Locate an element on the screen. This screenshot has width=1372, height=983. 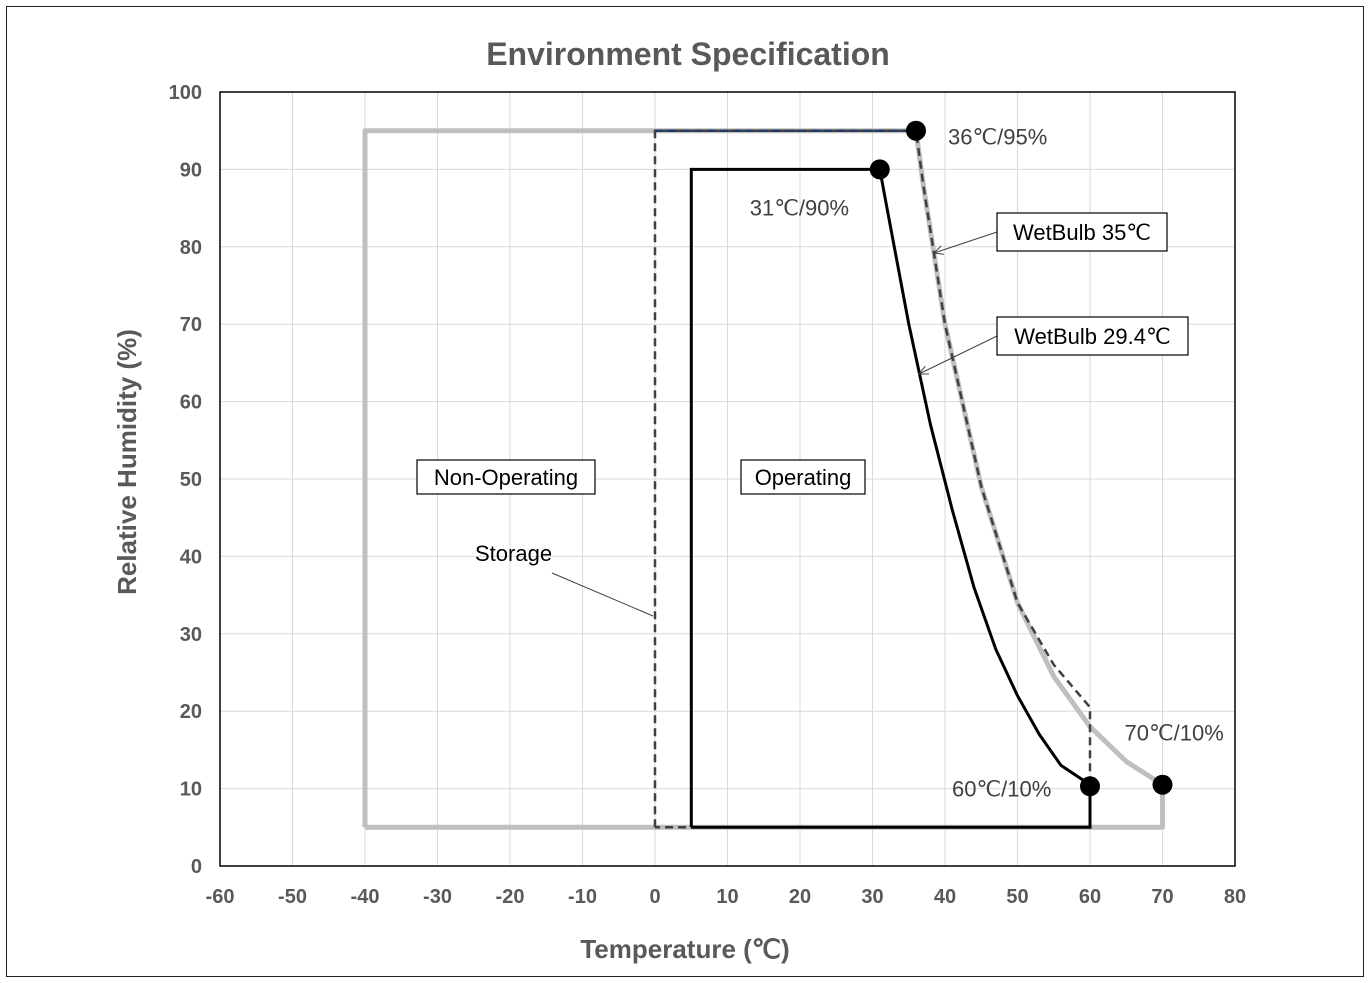
y-tick-label: 10 is located at coordinates (191, 790).